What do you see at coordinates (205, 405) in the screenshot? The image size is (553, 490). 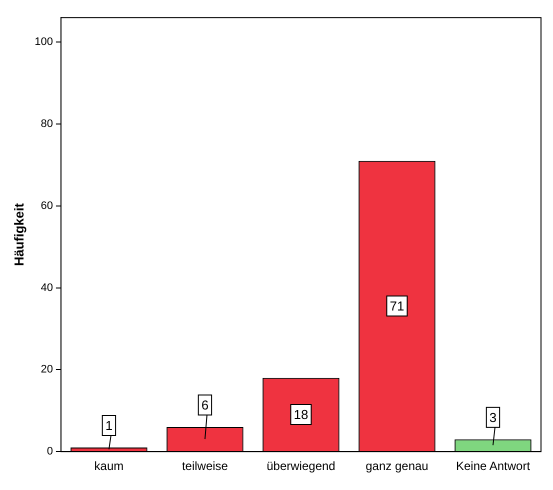 I see `data-label: 6` at bounding box center [205, 405].